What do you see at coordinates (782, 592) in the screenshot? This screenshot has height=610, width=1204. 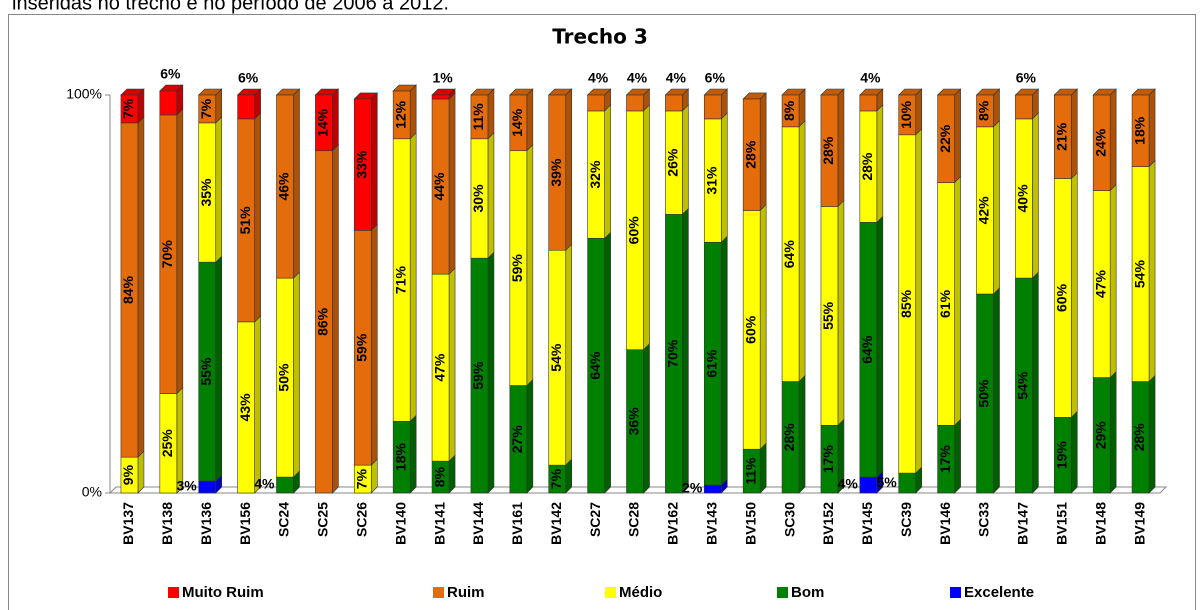 I see `legend-swatch` at bounding box center [782, 592].